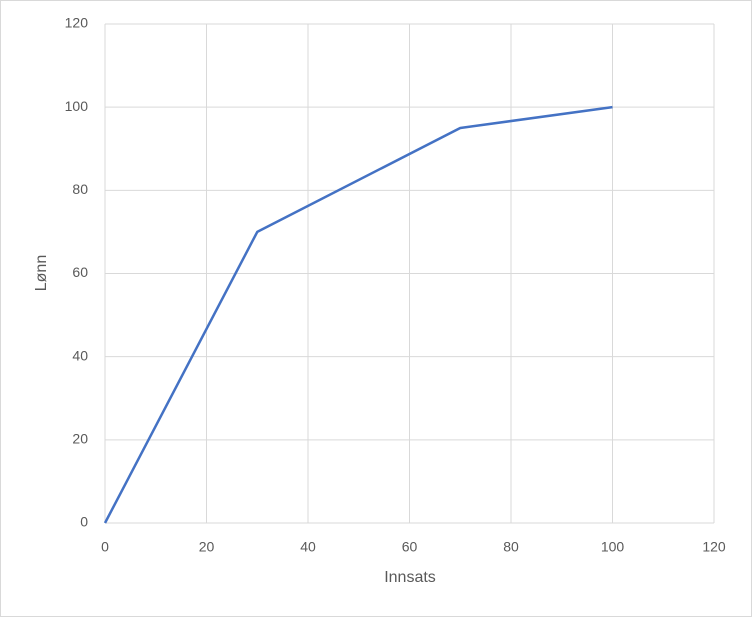  What do you see at coordinates (714, 547) in the screenshot?
I see `x-tick-label: 120` at bounding box center [714, 547].